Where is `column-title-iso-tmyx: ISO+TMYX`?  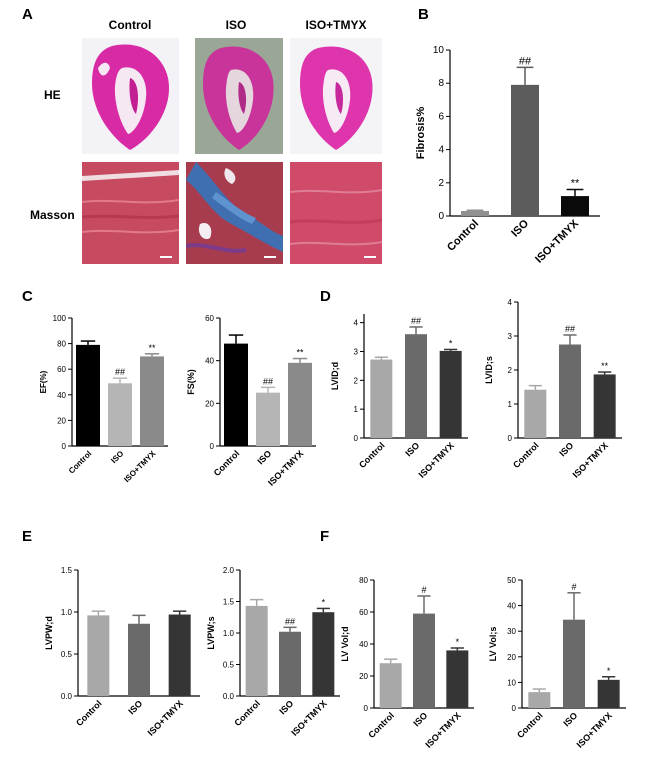
column-title-iso-tmyx: ISO+TMYX is located at coordinates (336, 25).